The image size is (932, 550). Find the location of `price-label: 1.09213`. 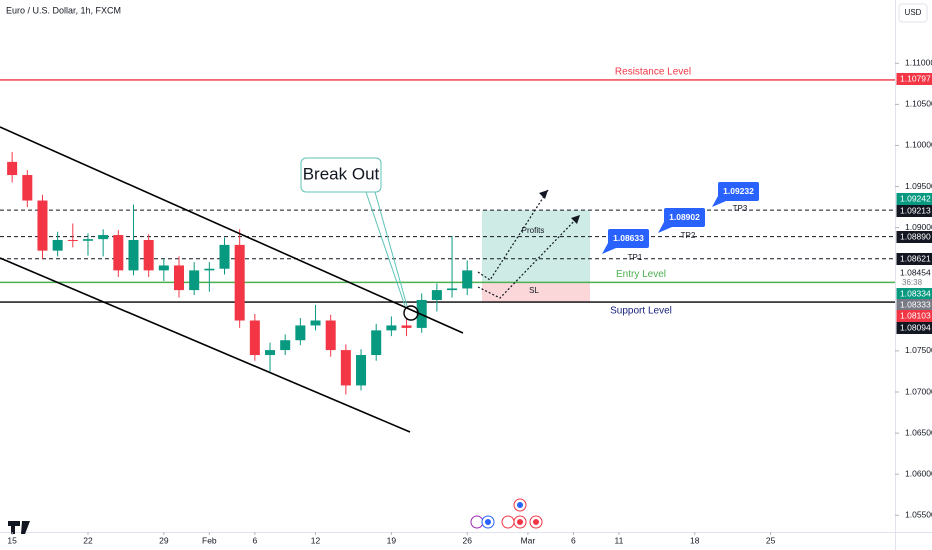

price-label: 1.09213 is located at coordinates (915, 210).